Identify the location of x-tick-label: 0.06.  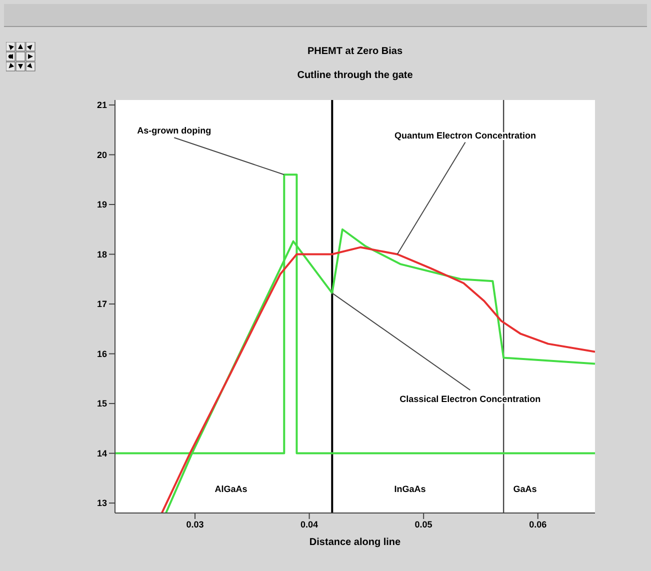
(538, 524).